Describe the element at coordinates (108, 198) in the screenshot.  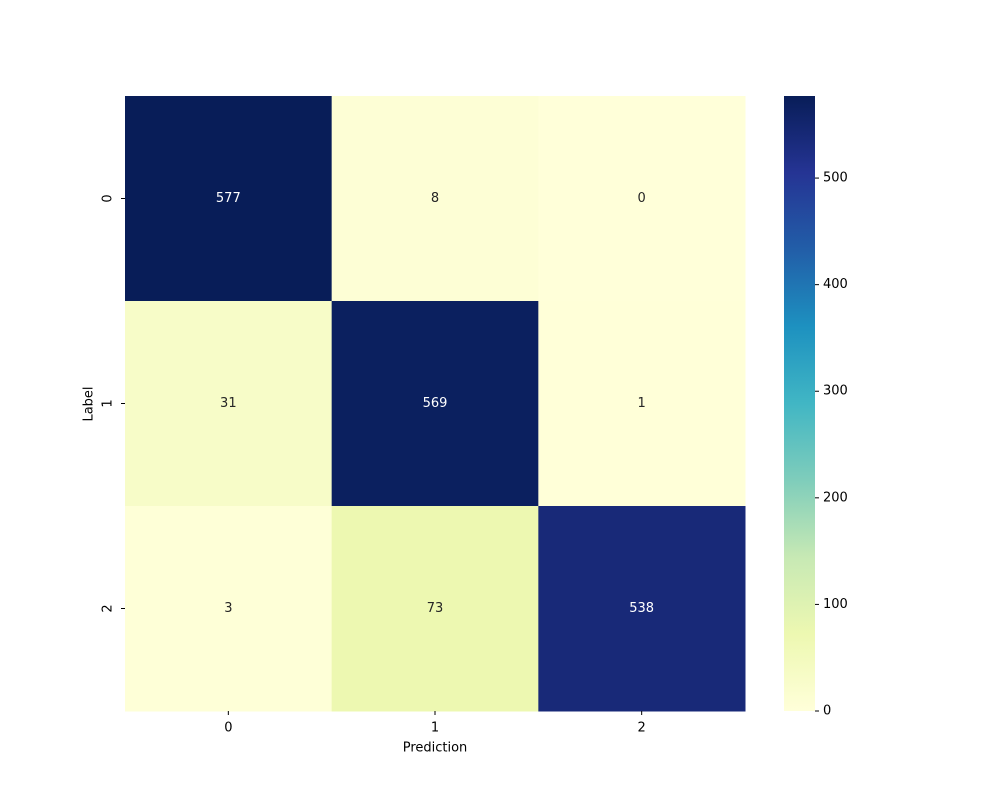
I see `y-tick-label: 0` at that location.